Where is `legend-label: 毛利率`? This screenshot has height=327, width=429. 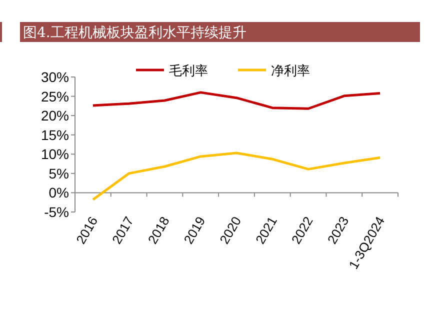
legend-label: 毛利率 is located at coordinates (188, 71).